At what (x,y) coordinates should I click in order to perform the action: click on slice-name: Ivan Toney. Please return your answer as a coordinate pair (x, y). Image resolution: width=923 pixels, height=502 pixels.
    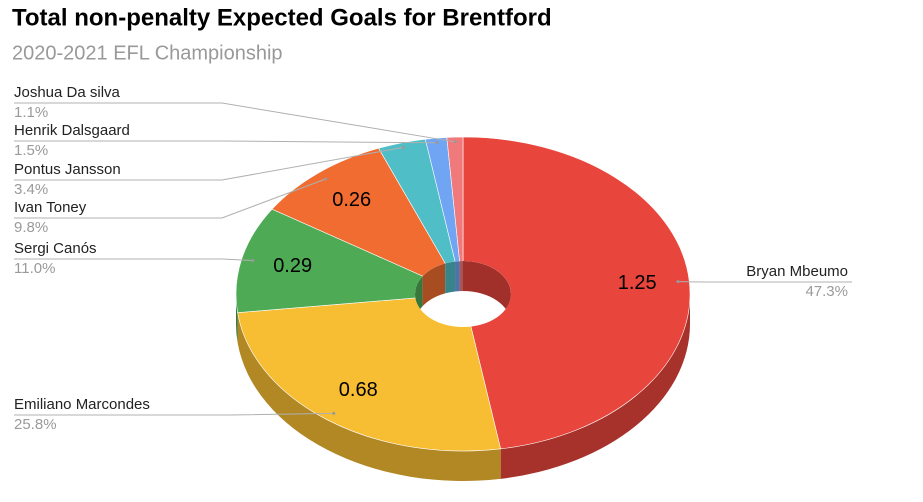
    Looking at the image, I should click on (50, 207).